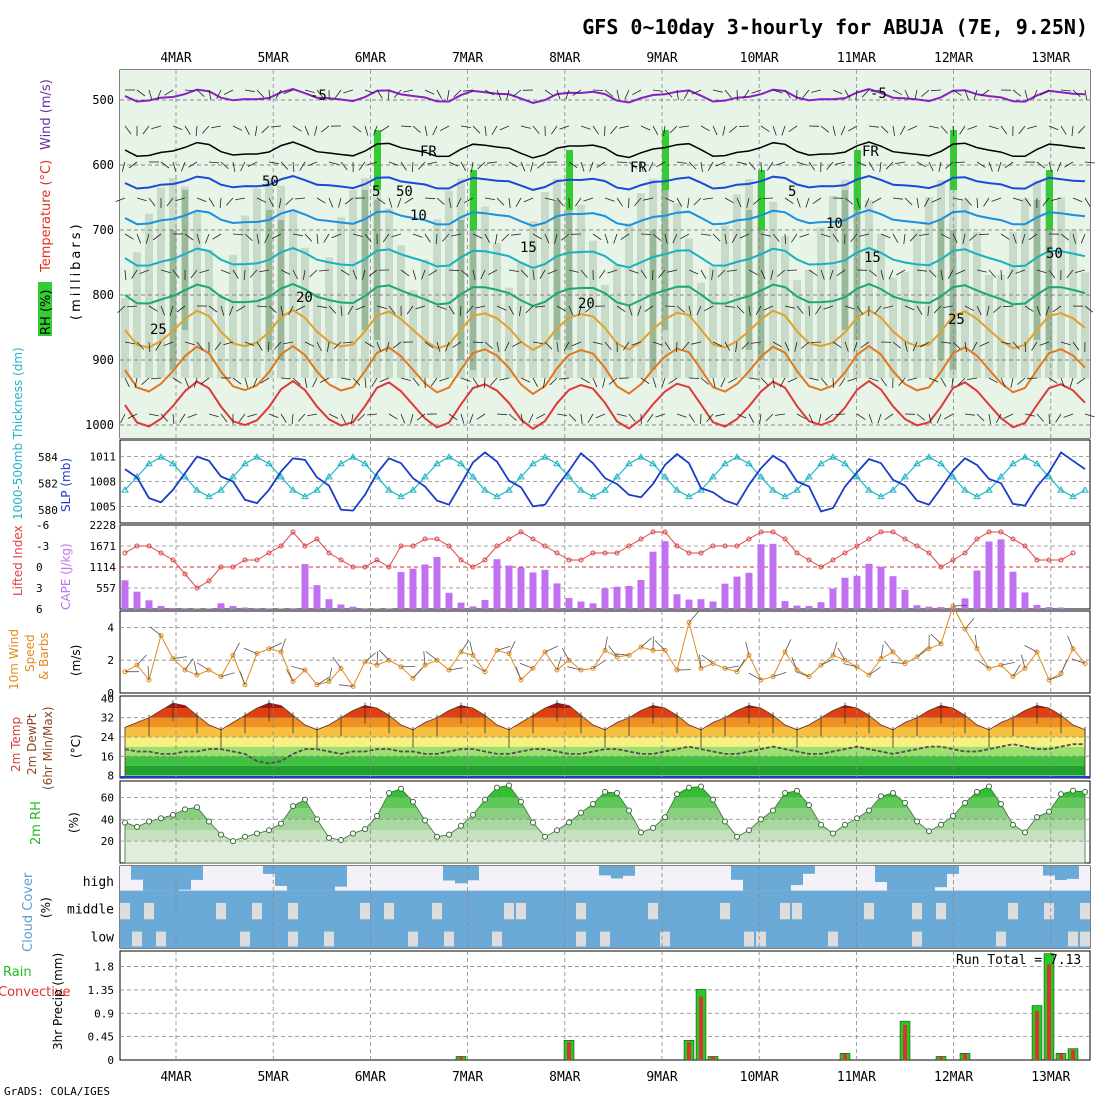 The image size is (1100, 1100). Describe the element at coordinates (103, 100) in the screenshot. I see `pressure-tick-label: 500` at that location.